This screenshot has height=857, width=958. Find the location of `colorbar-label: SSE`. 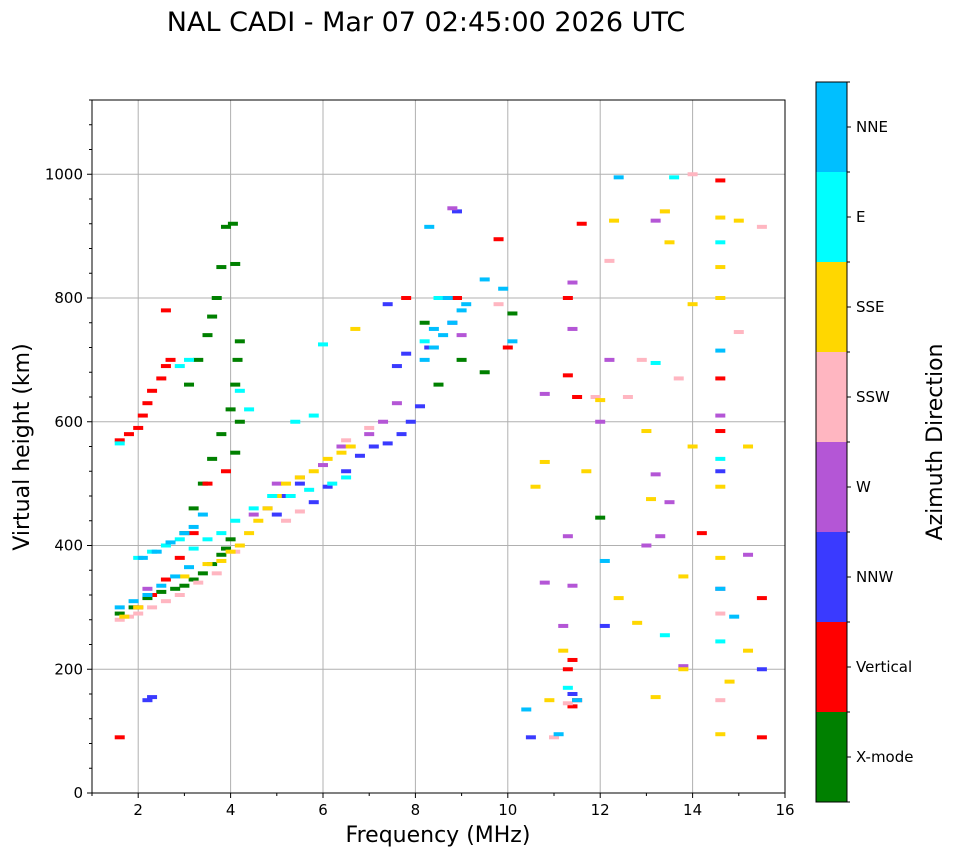

colorbar-label: SSE is located at coordinates (870, 307).